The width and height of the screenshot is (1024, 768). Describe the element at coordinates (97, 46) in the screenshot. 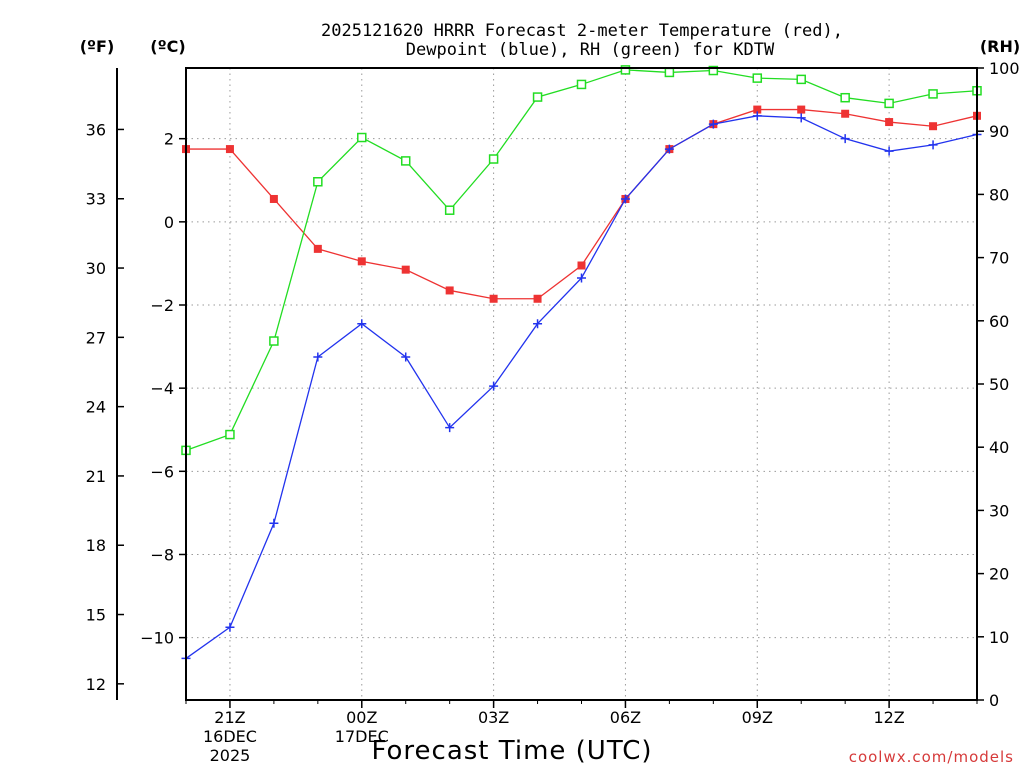

I see `fahrenheit-unit-label: (ºF)` at that location.